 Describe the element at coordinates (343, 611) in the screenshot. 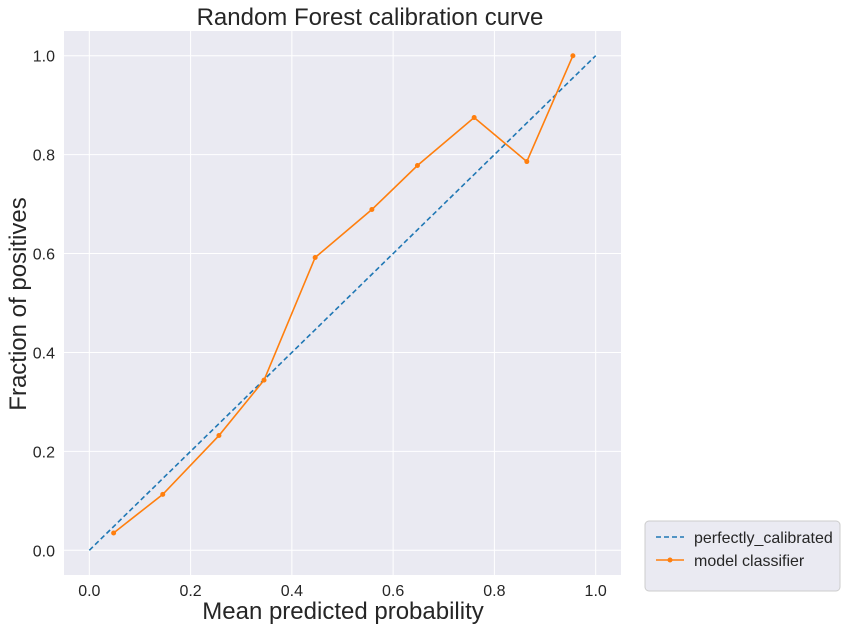

I see `x-axis-label: Mean predicted probability` at that location.